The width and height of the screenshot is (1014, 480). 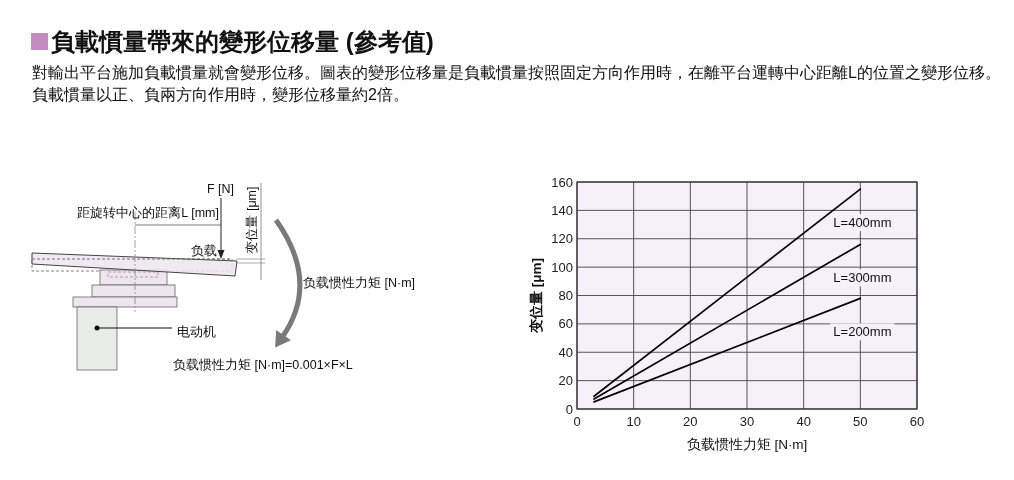 I want to click on text: 距旋转中心的距离L [mm], so click(x=148, y=212).